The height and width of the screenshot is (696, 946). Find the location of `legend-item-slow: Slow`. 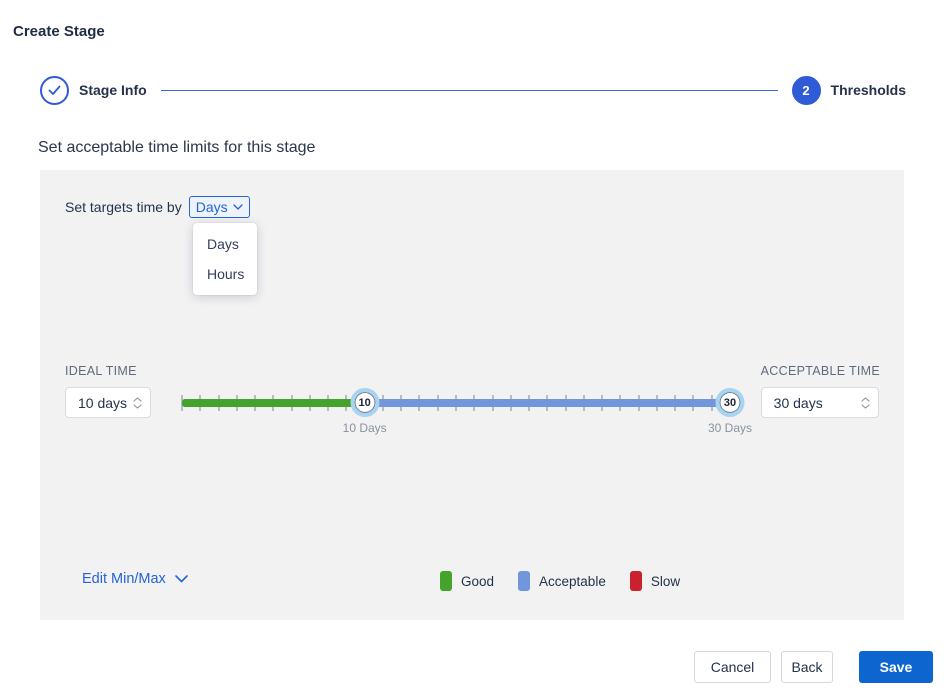

legend-item-slow: Slow is located at coordinates (655, 581).